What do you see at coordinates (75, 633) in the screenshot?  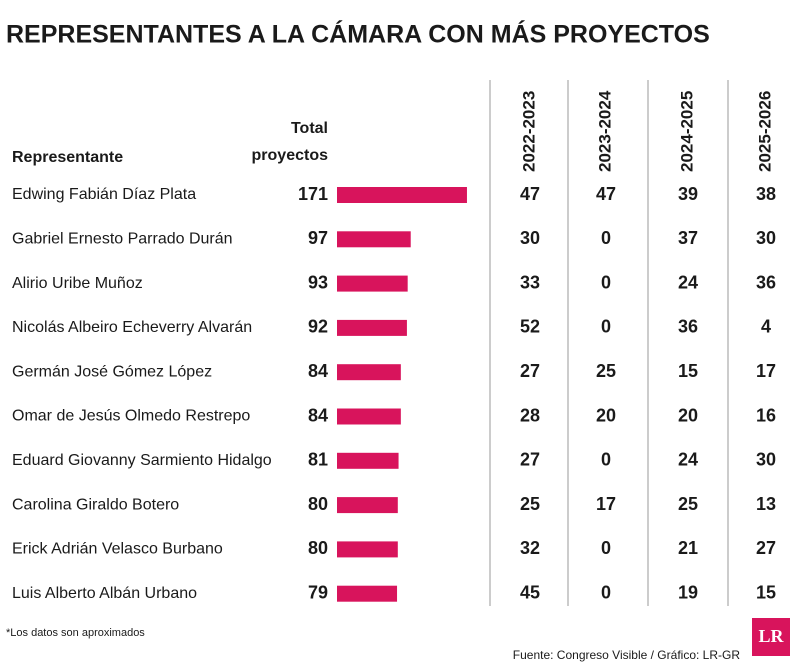 I see `footnote: *Los datos son aproximados` at bounding box center [75, 633].